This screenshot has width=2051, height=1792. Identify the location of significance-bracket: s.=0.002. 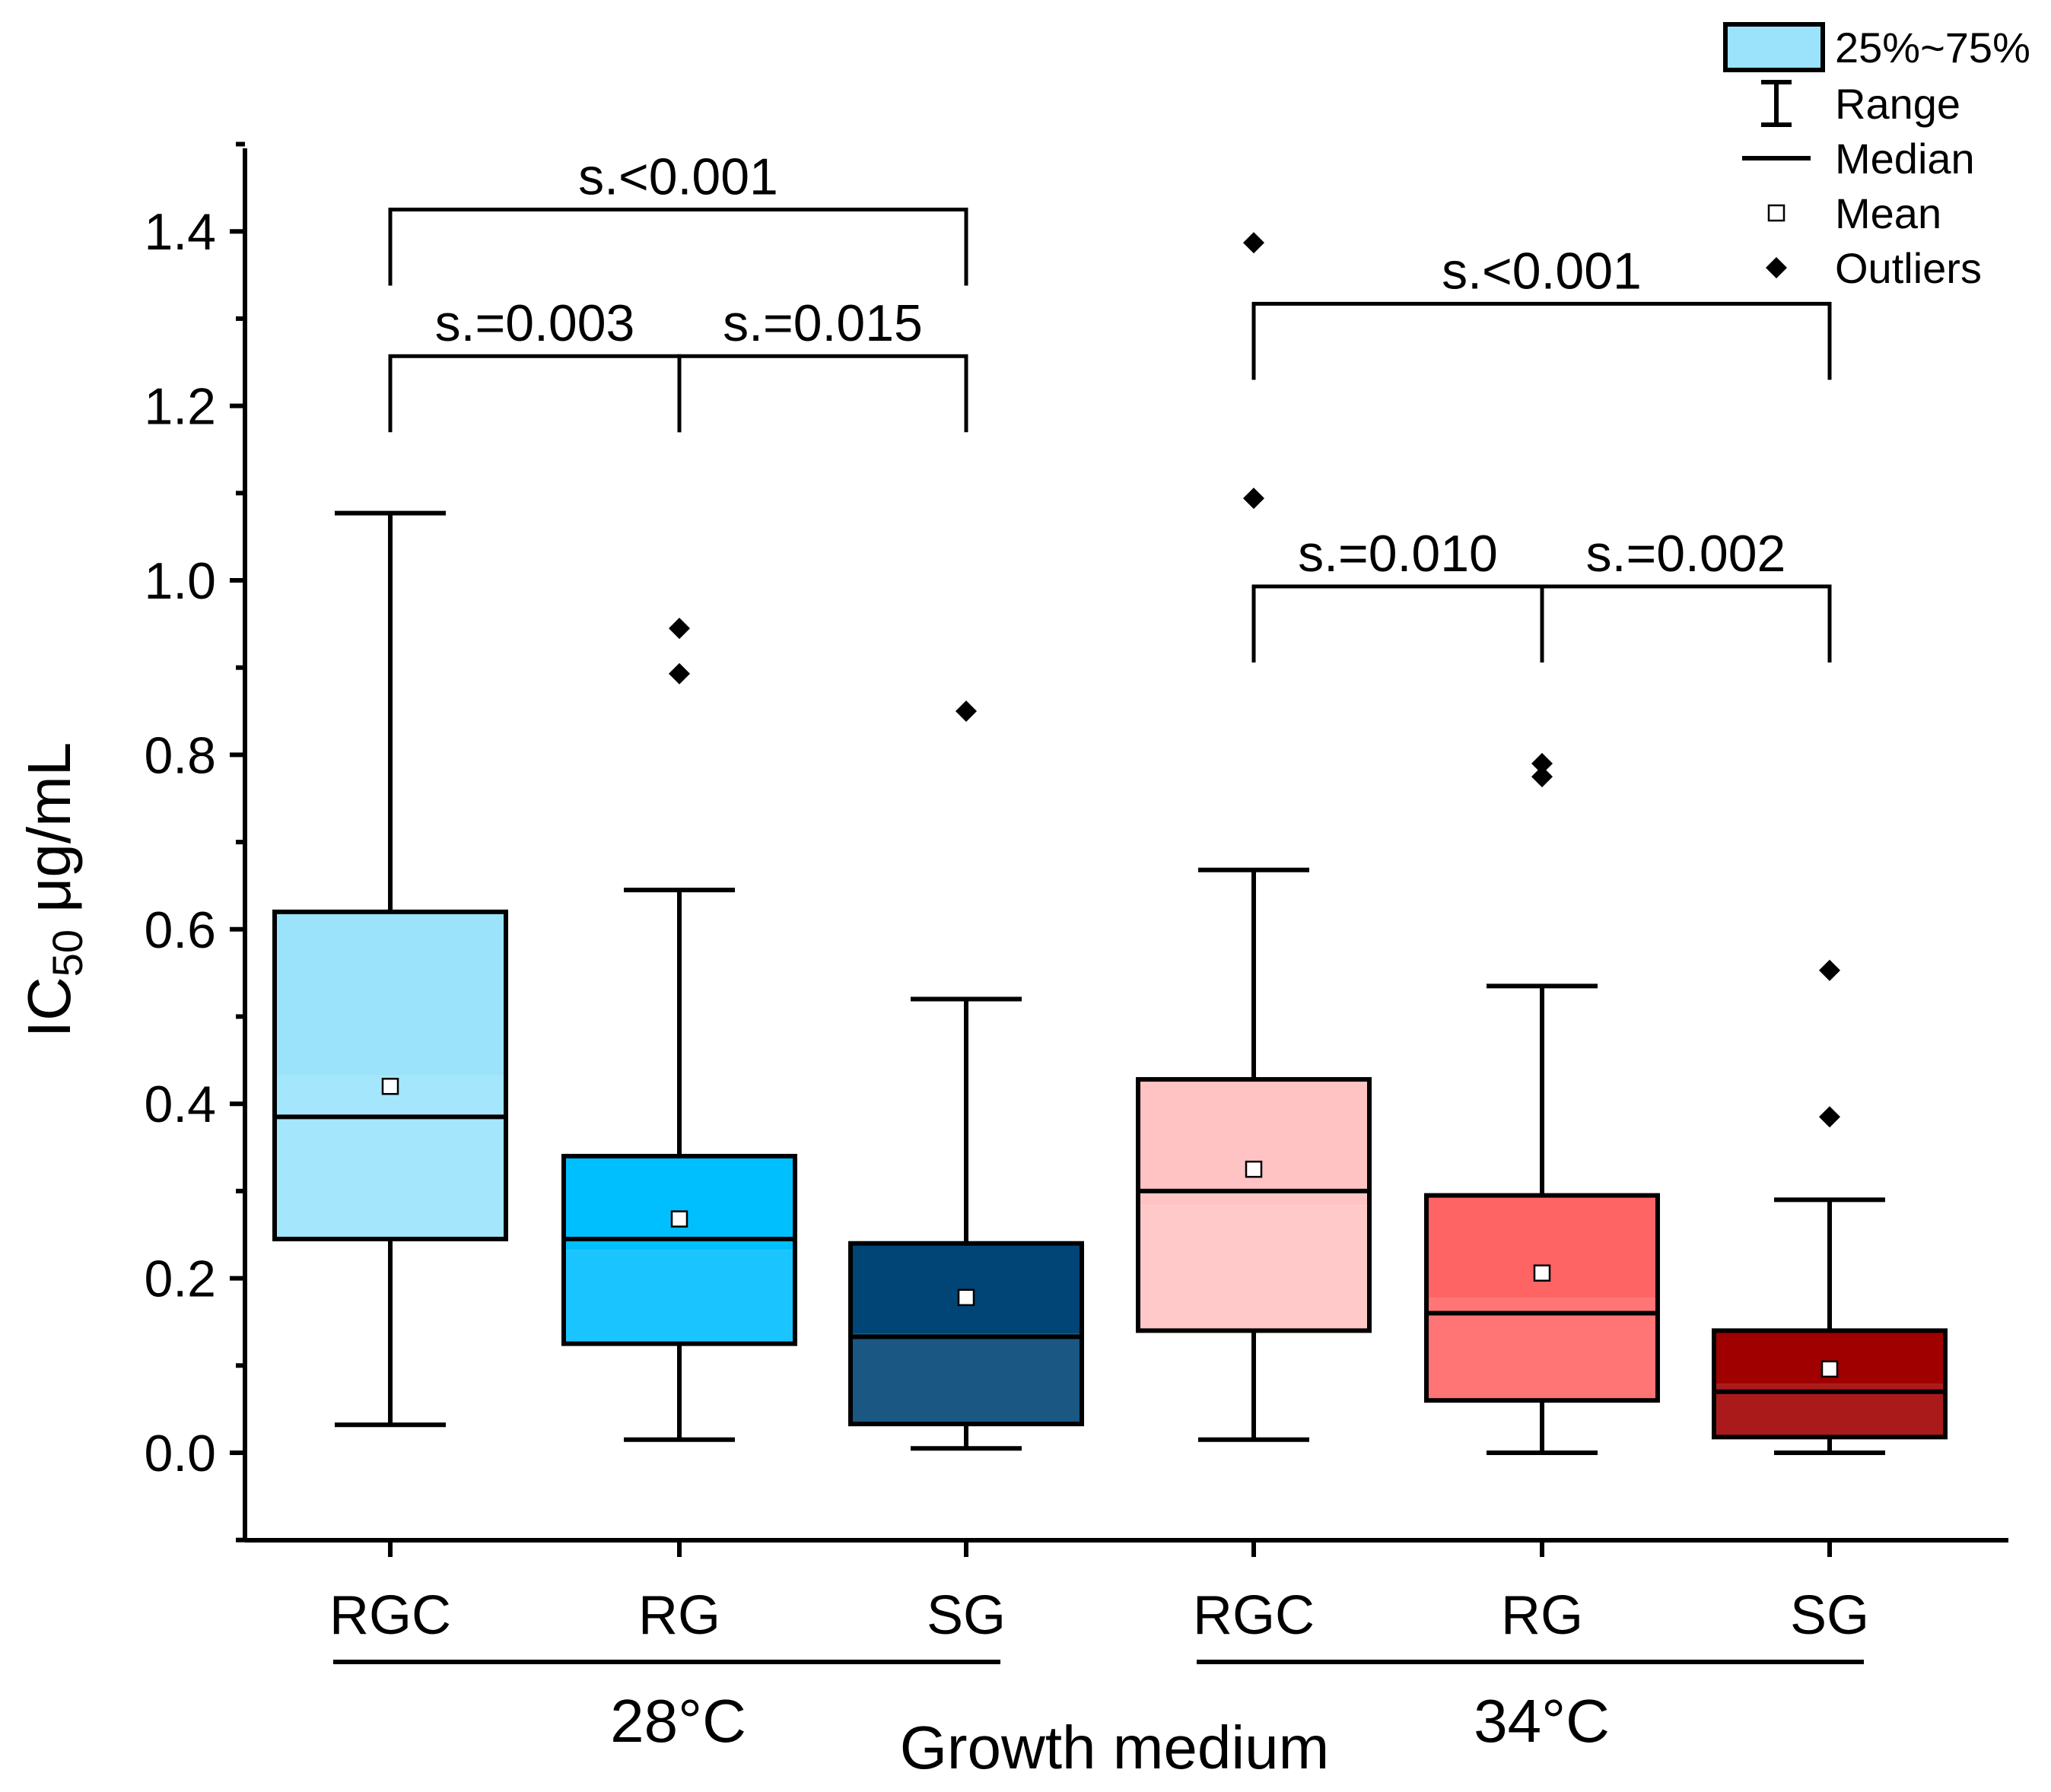
(1686, 594).